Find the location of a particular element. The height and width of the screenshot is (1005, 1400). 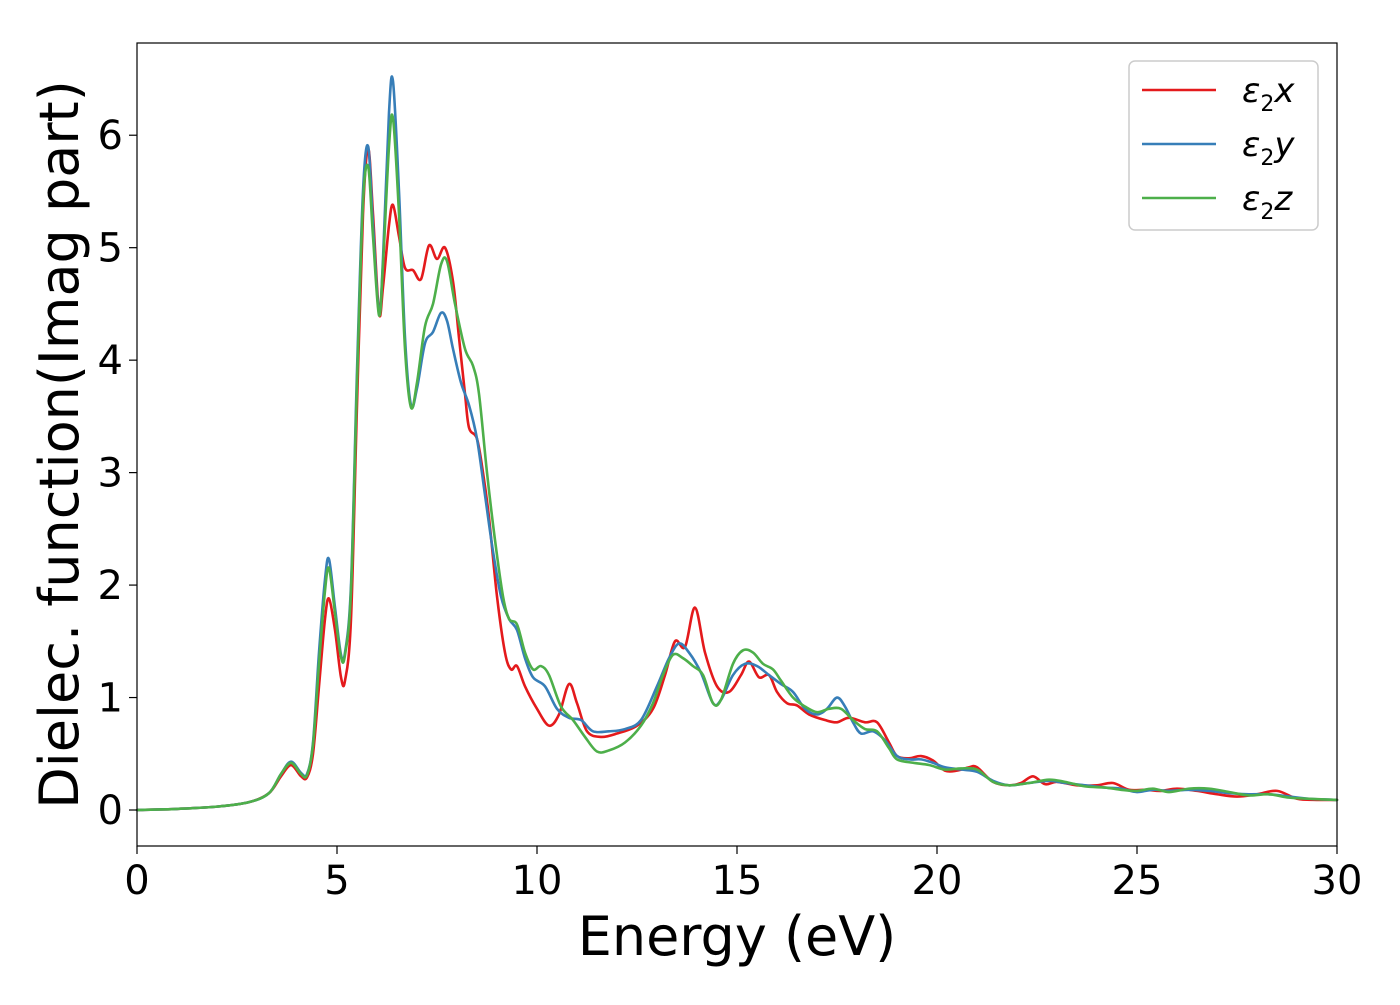

x-tick-label: 20 is located at coordinates (937, 881).